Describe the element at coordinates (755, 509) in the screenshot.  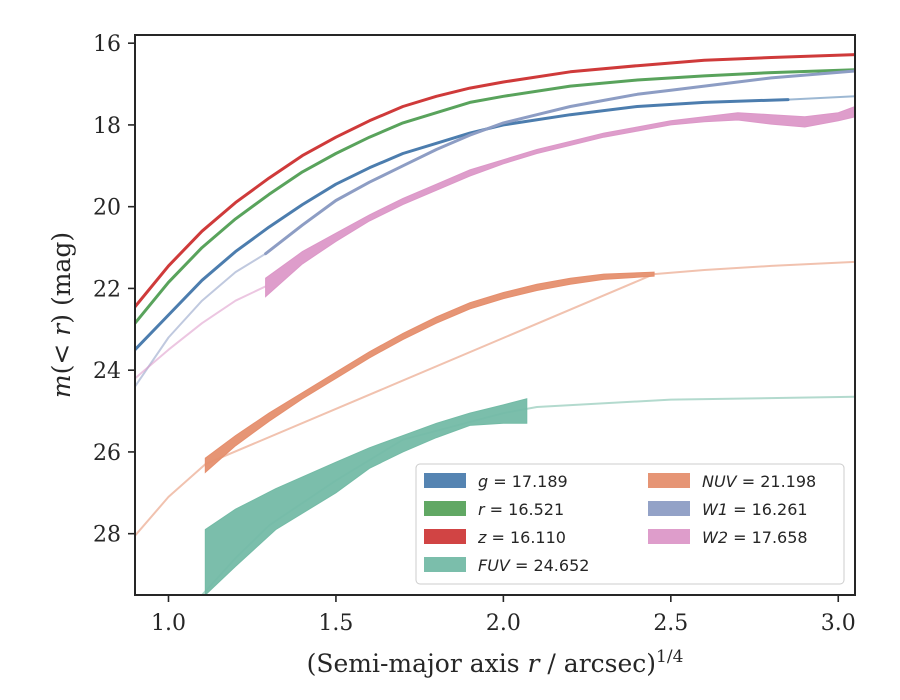
I see `legend-label-w1: W1 = 16.261` at that location.